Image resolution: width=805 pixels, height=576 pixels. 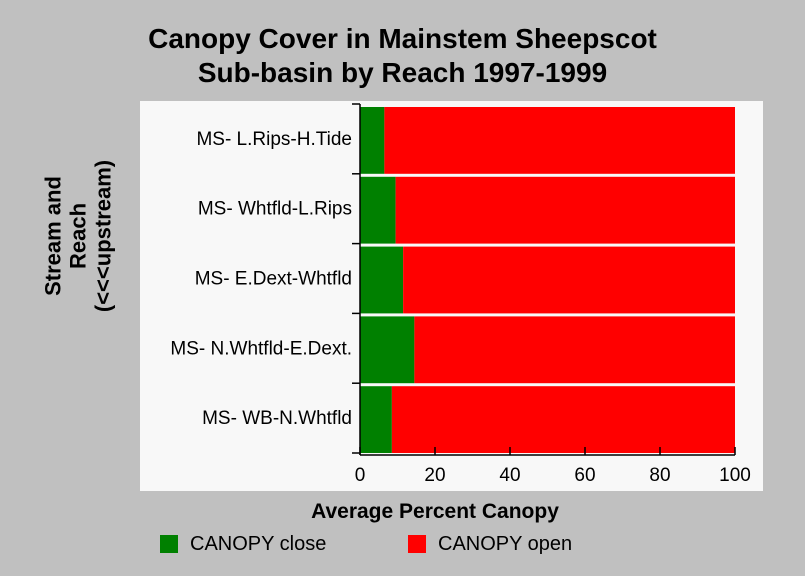 I want to click on x-tick-label: 80, so click(x=659, y=475).